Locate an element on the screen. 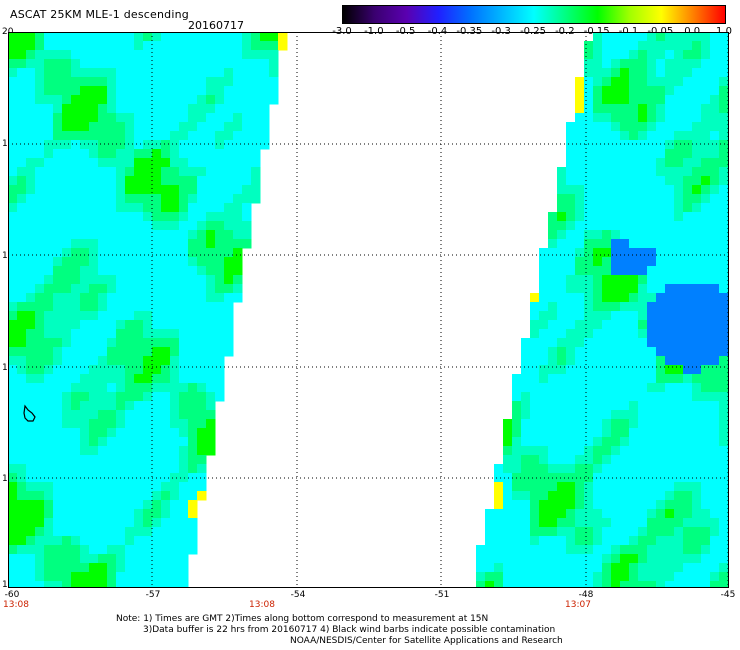 The width and height of the screenshot is (740, 650). time-label-east: 13:07 is located at coordinates (578, 605).